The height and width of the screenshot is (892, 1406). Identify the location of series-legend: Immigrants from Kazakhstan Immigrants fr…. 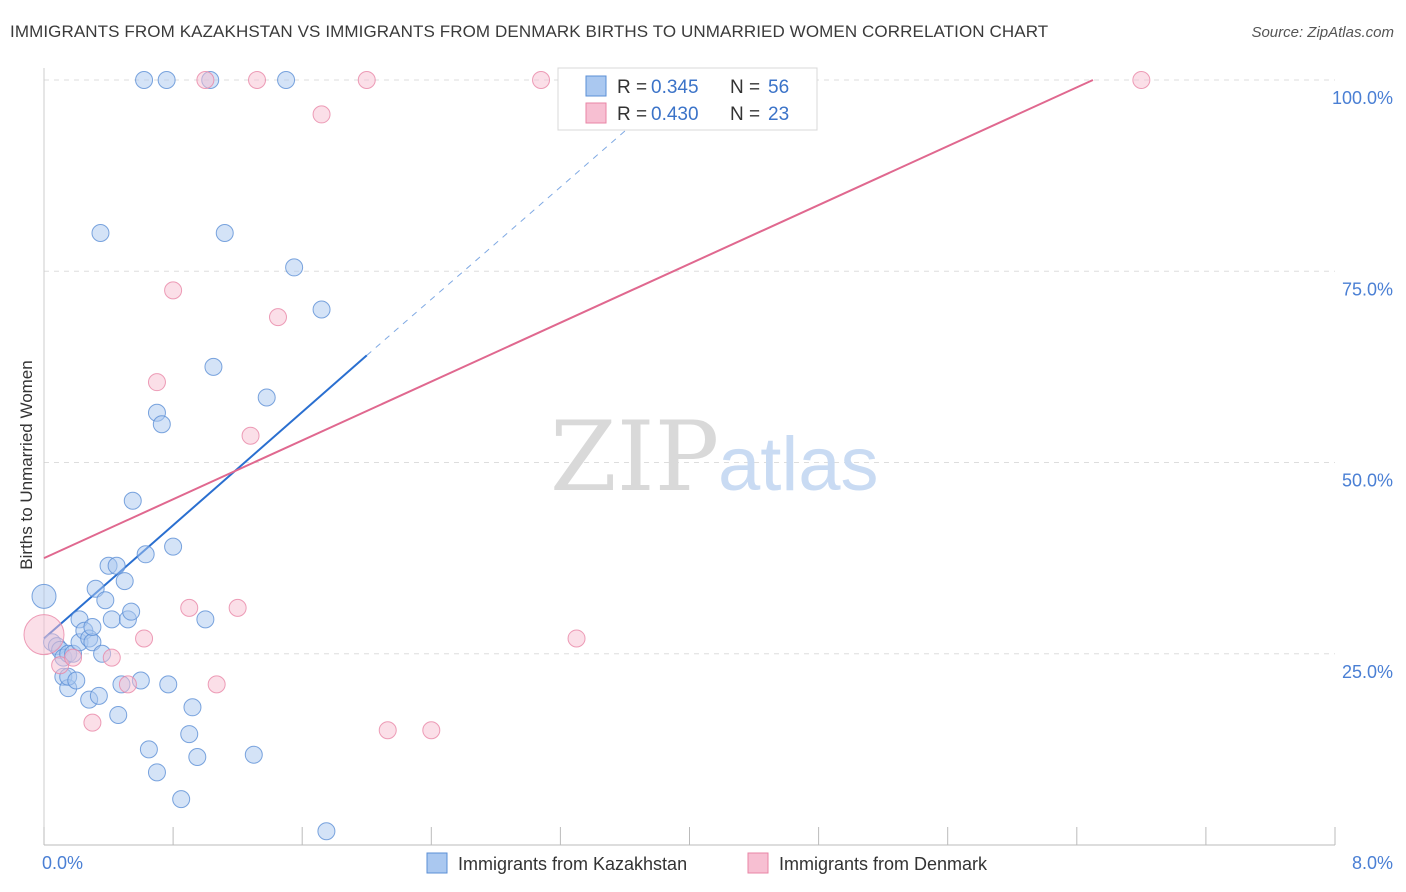
(707, 863).